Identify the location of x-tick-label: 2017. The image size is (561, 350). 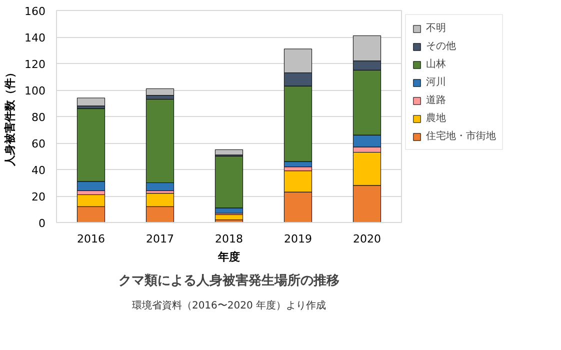
(160, 239).